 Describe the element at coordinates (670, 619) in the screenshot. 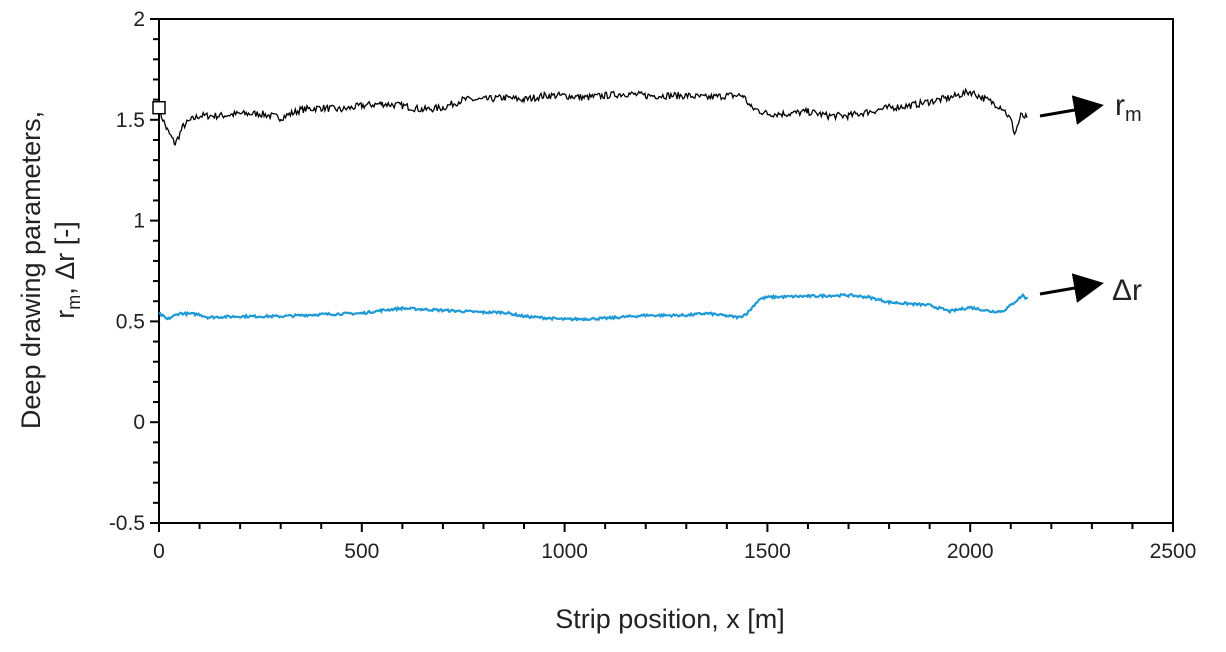

I see `x-axis-title: Strip position, x [m]` at that location.